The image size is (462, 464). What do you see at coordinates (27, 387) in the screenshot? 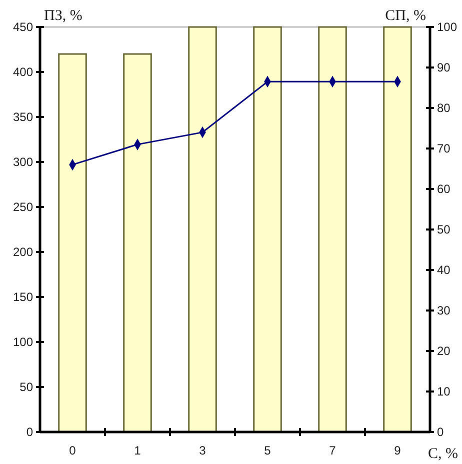
I see `y-tick-label: 50` at bounding box center [27, 387].